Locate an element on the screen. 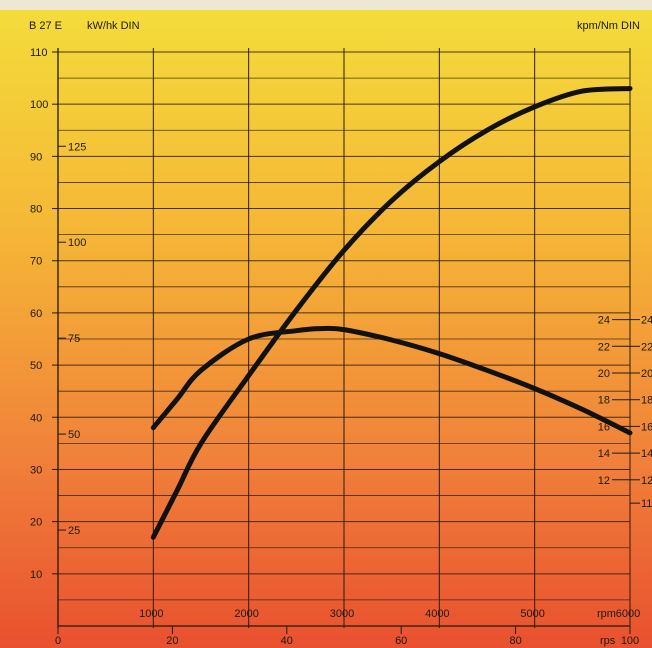 The image size is (652, 648). torque-tick-label: 22 is located at coordinates (604, 347).